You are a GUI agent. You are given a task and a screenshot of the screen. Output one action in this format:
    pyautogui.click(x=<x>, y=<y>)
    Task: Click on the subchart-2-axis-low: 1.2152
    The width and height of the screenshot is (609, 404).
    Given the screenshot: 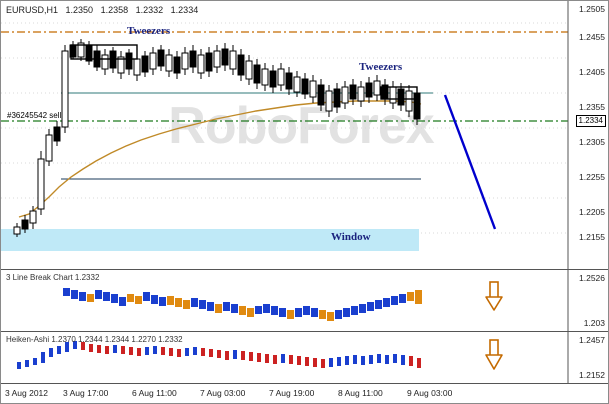 What is the action you would take?
    pyautogui.click(x=592, y=375)
    